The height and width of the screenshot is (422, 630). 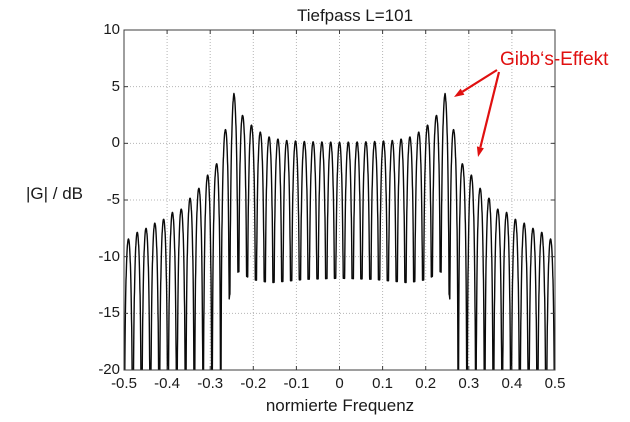 I want to click on annotation-arrows, so click(x=477, y=113).